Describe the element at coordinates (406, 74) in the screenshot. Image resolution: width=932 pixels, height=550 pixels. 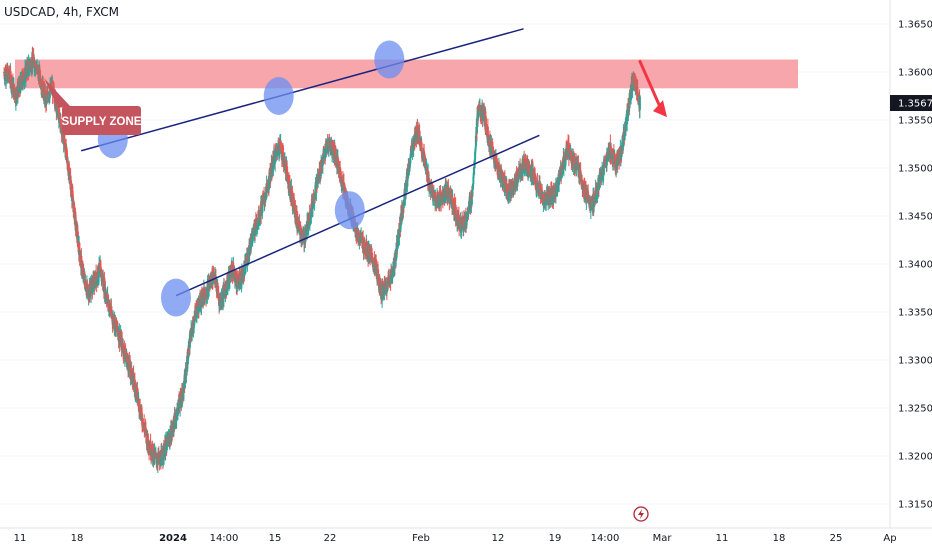
I see `supply-zone` at that location.